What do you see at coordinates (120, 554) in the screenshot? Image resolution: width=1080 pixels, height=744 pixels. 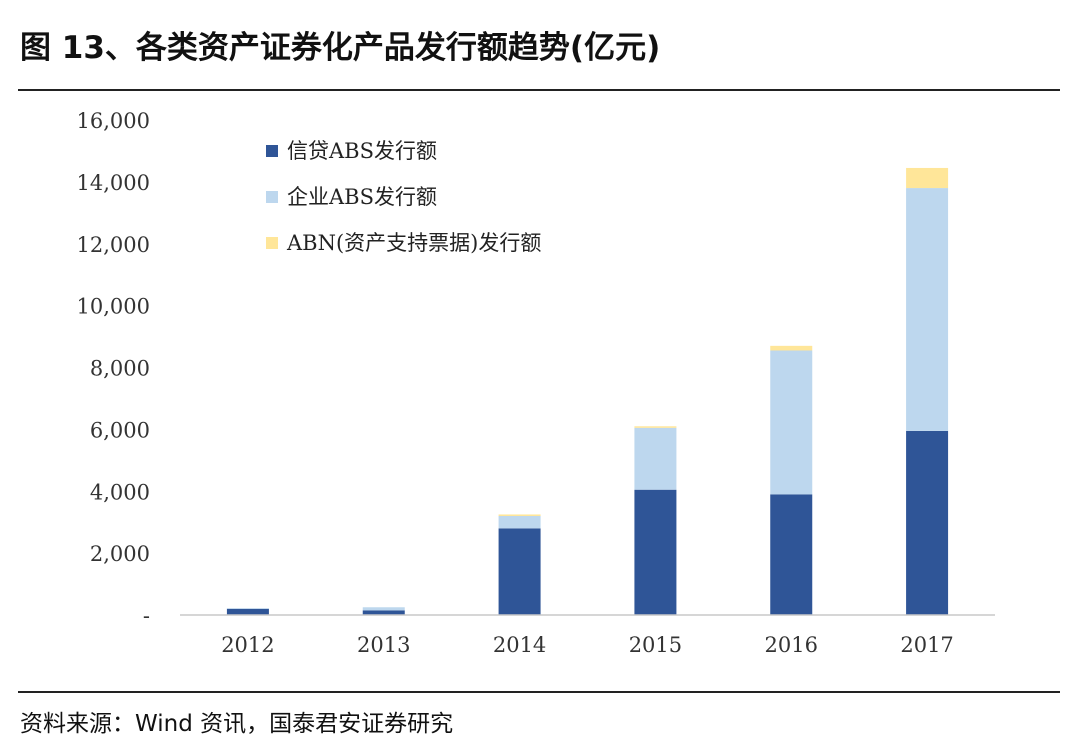 I see `y-tick-label: 2,000` at bounding box center [120, 554].